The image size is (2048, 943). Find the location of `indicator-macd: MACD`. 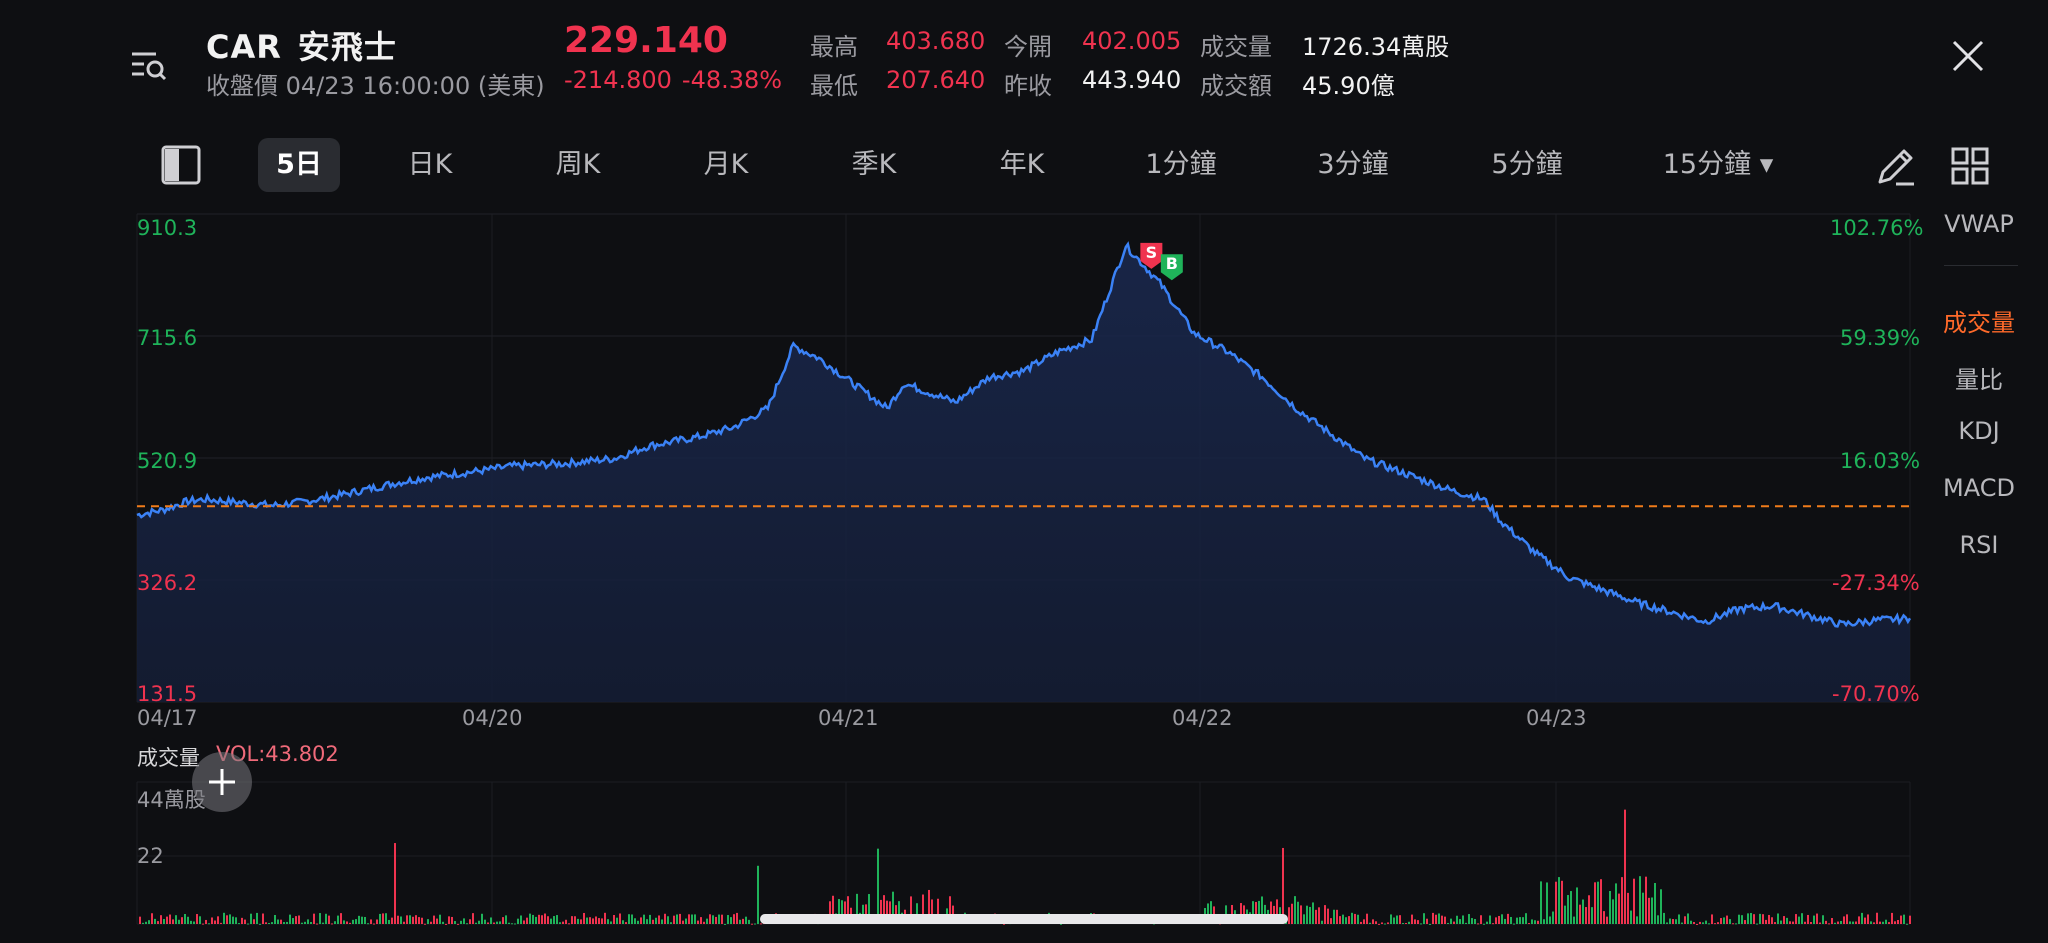

indicator-macd: MACD is located at coordinates (1979, 488).